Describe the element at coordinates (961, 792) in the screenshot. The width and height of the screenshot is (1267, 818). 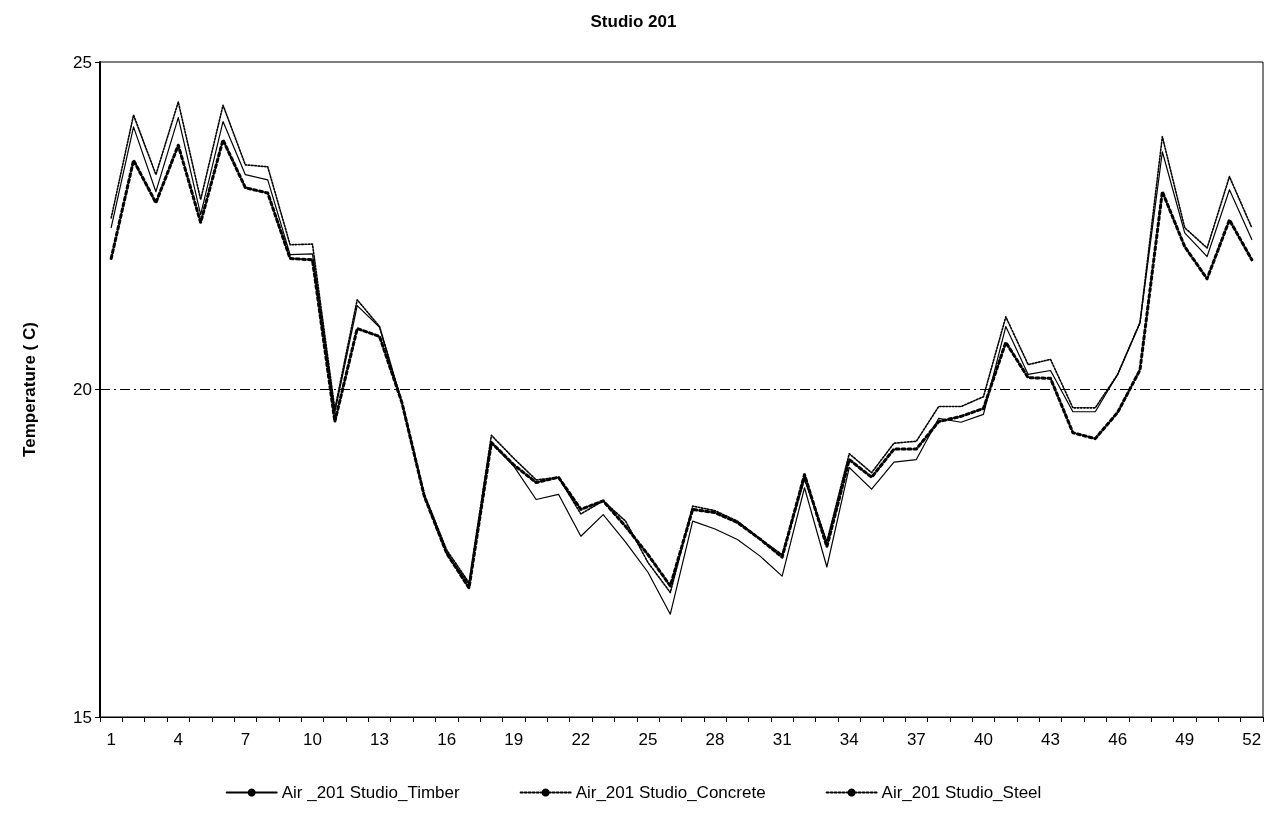
I see `legend-label: Air_201 Studio_Steel` at that location.